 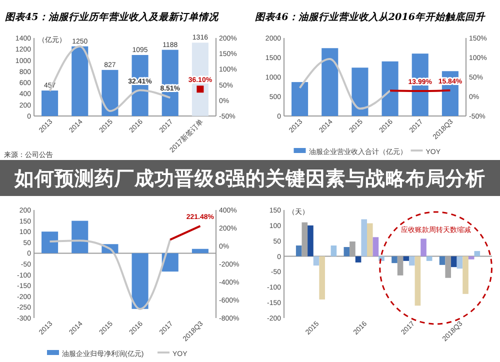 What do you see at coordinates (370, 17) in the screenshot?
I see `chart-title: 图表46：油服行业营业收入从2016年开始触底回升` at bounding box center [370, 17].